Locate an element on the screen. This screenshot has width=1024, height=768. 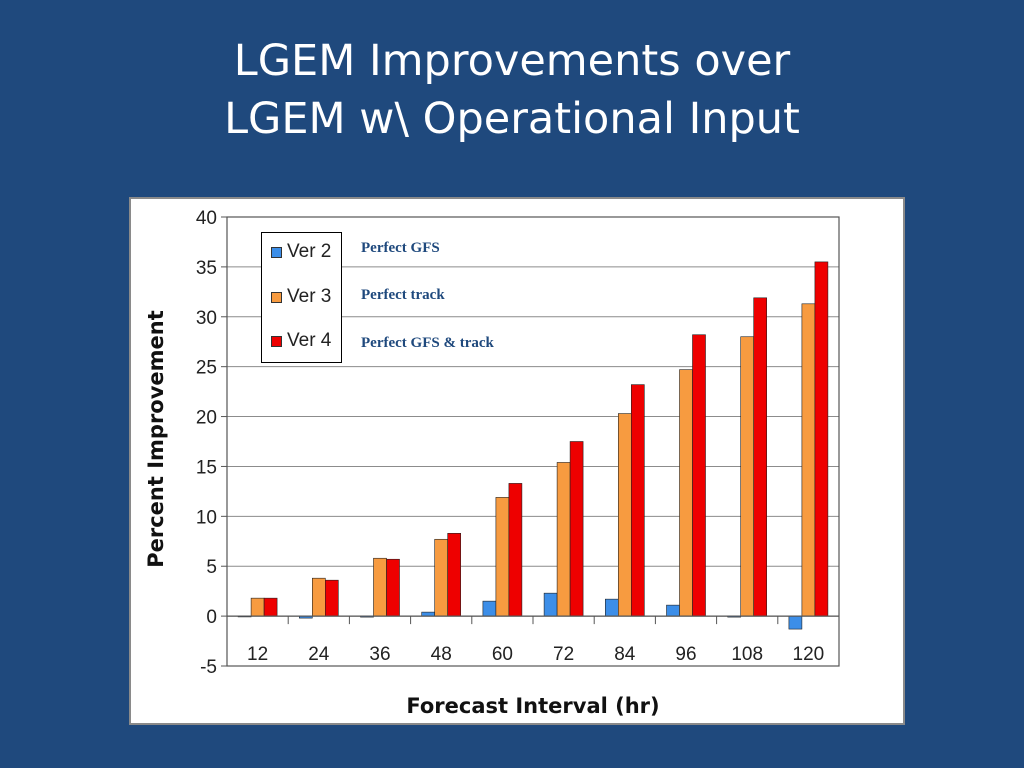
y-axis-label: Percent Improvement is located at coordinates (156, 439).